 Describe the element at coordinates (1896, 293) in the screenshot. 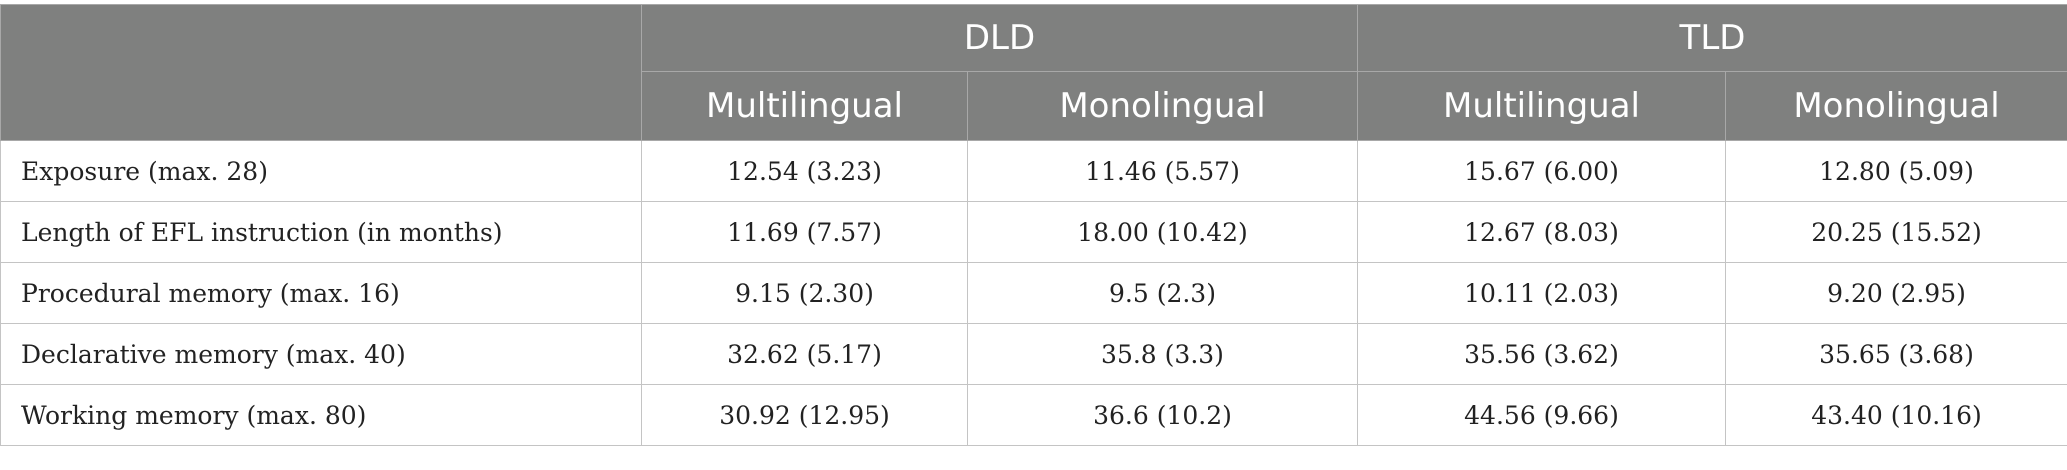

I see `table-cell: 9.20 (2.95)` at that location.